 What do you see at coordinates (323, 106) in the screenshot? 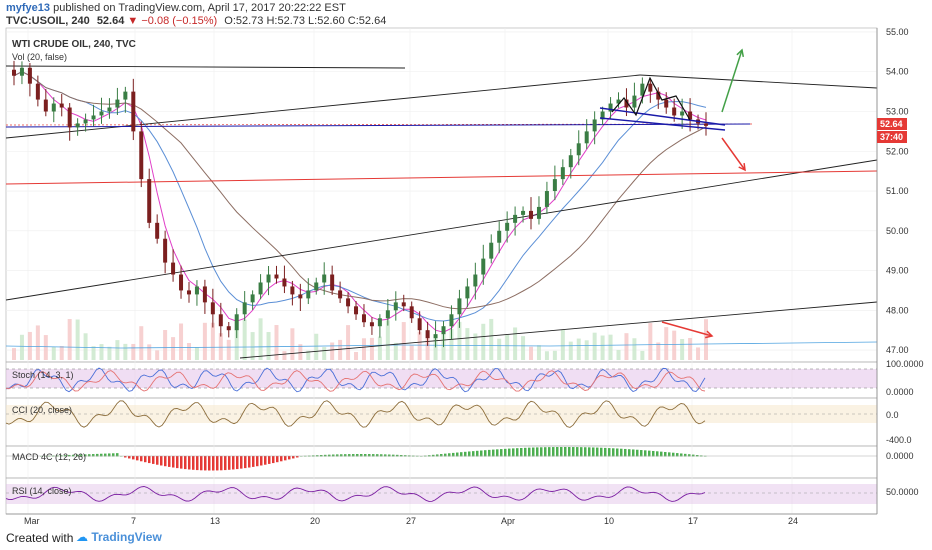
I see `trend-rising-upper` at bounding box center [323, 106].